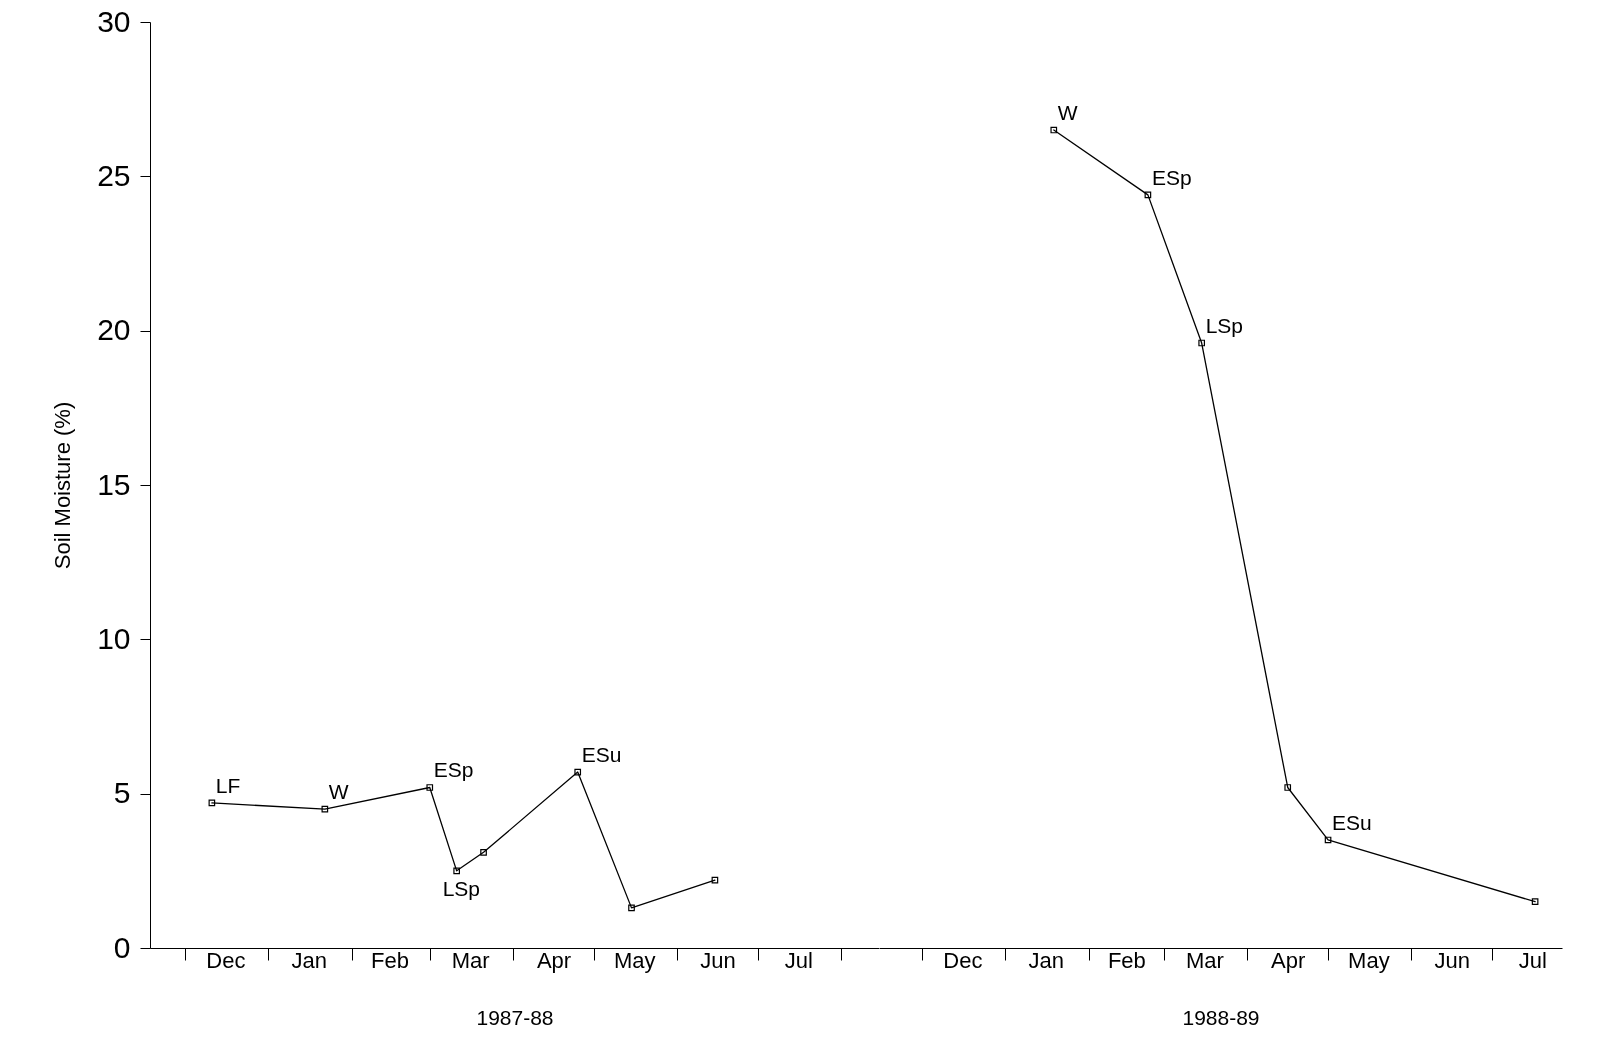  I want to click on y-axis-title: Soil Moisture (%), so click(63, 485).